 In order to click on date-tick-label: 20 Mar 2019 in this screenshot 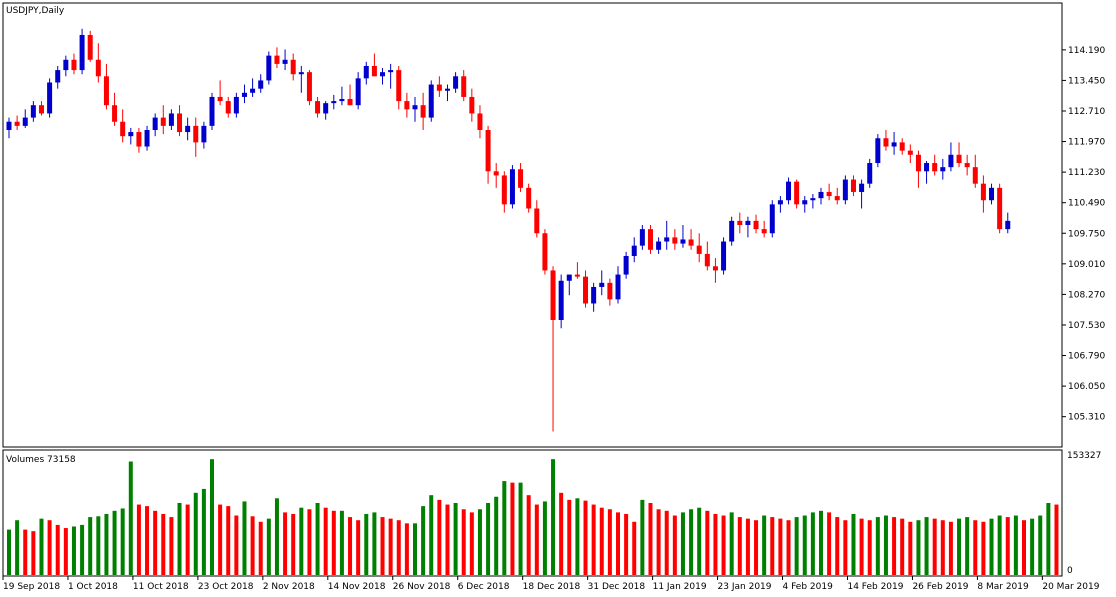, I will do `click(1070, 587)`.